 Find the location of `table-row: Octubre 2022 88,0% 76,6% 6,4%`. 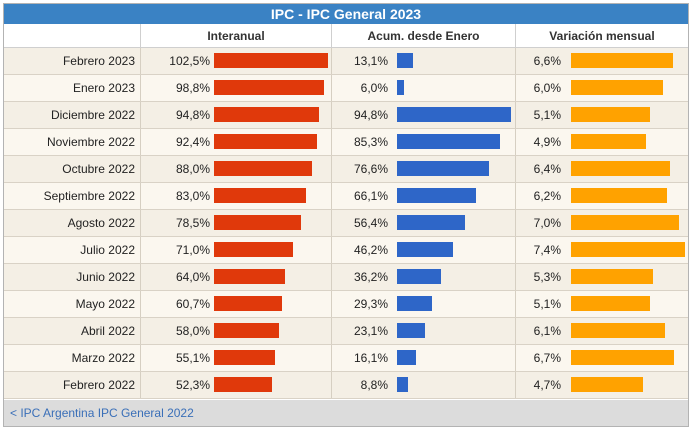

table-row: Octubre 2022 88,0% 76,6% 6,4% is located at coordinates (346, 169).